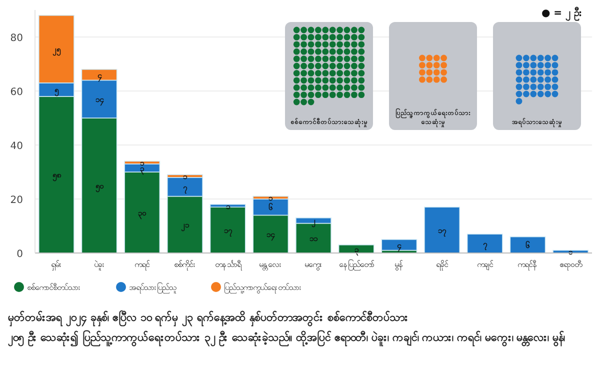 Image resolution: width=600 pixels, height=368 pixels. Describe the element at coordinates (184, 226) in the screenshot. I see `data-label: ၂၁` at that location.